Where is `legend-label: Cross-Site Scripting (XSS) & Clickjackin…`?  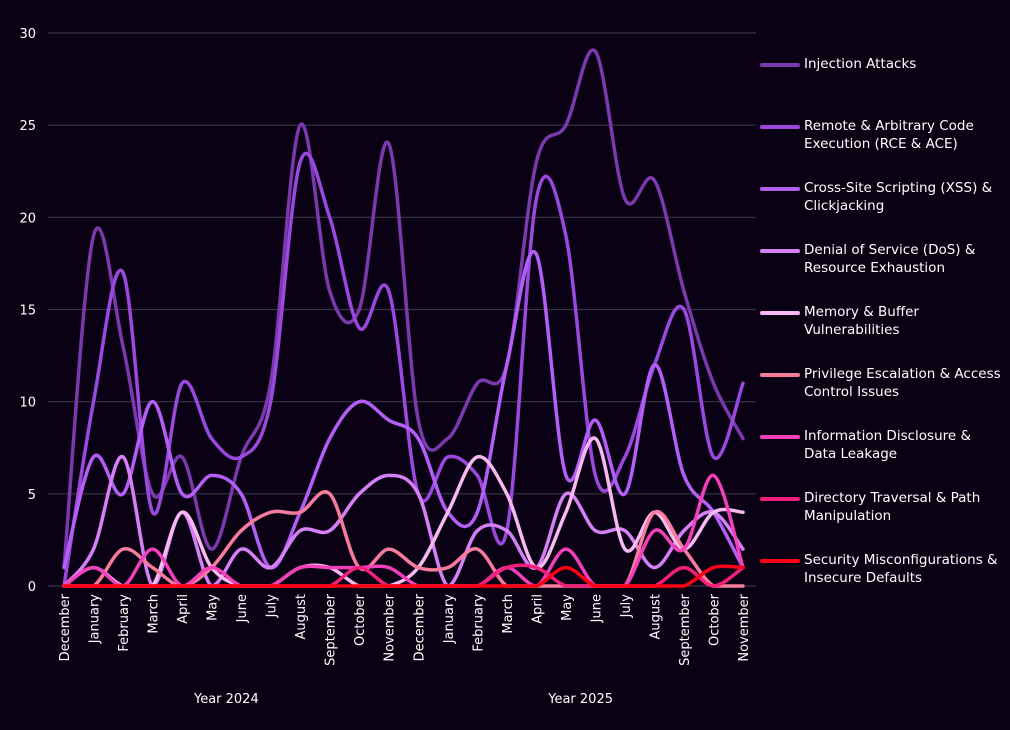 legend-label: Cross-Site Scripting (XSS) & Clickjackin… is located at coordinates (898, 197).